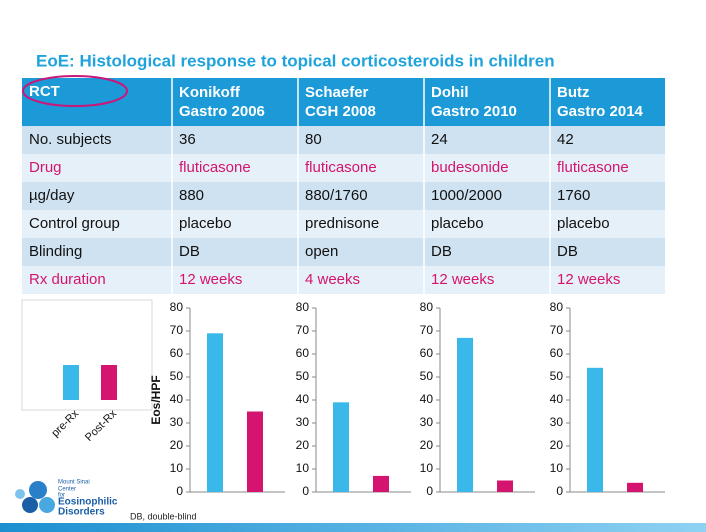 The height and width of the screenshot is (532, 706). What do you see at coordinates (573, 92) in the screenshot?
I see `table-header-cell: Butz` at bounding box center [573, 92].